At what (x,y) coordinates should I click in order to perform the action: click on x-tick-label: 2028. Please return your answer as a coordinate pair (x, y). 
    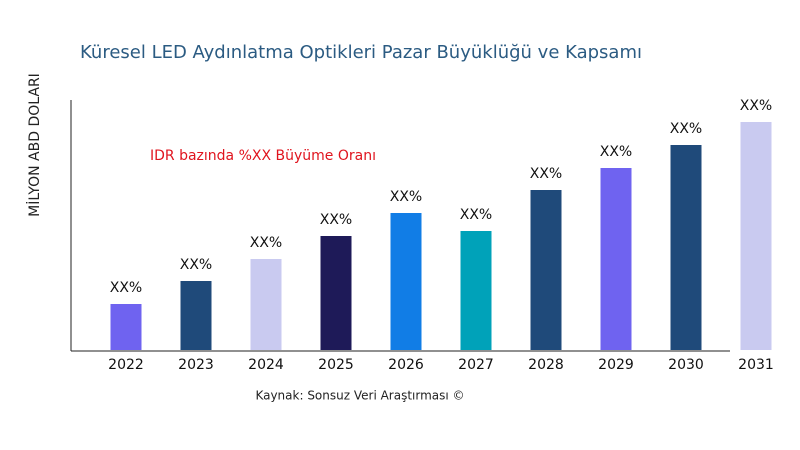
    Looking at the image, I should click on (546, 365).